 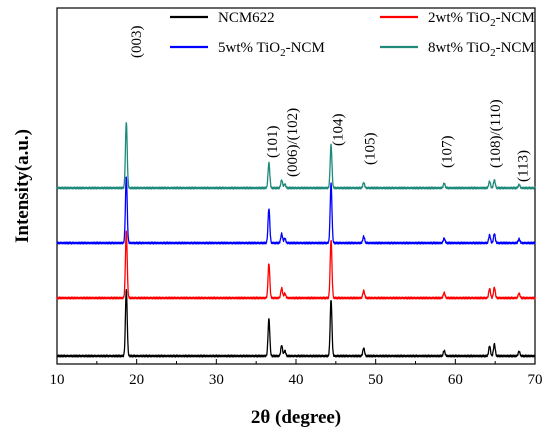 I want to click on x-axis-title: 2θ (degree), so click(x=296, y=417).